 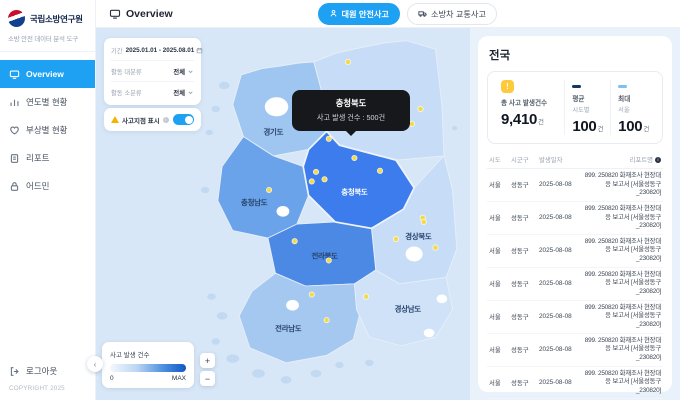 I want to click on sidebar-nav: Overview 연도별 현황 부상별 현황 리포트 어드민, so click(x=47, y=130).